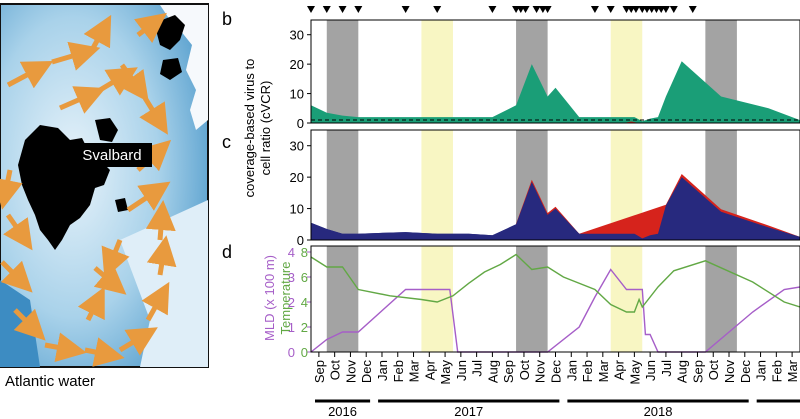  I want to click on panel-label-d: d, so click(227, 252).